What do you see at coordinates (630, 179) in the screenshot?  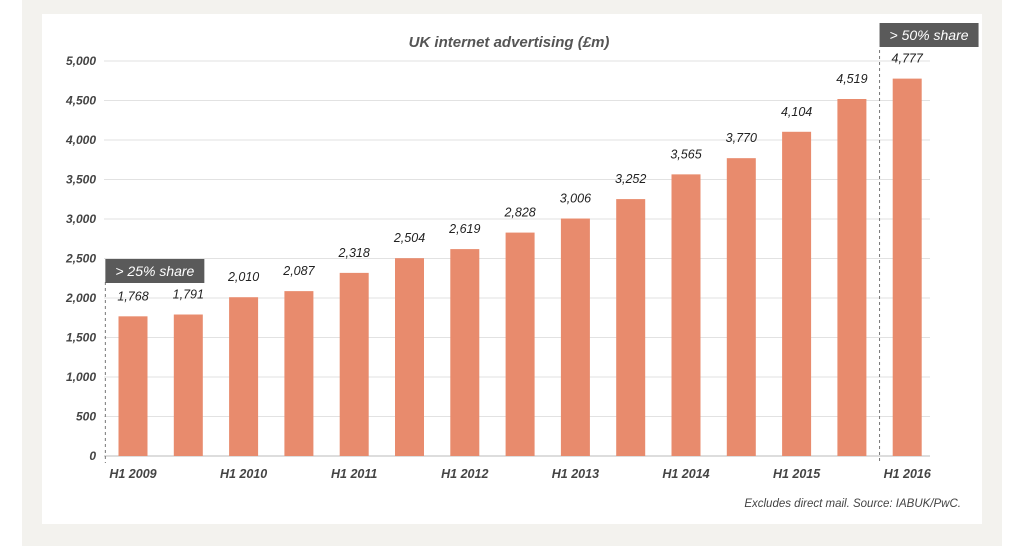 I see `bar-value-label: 3,252` at bounding box center [630, 179].